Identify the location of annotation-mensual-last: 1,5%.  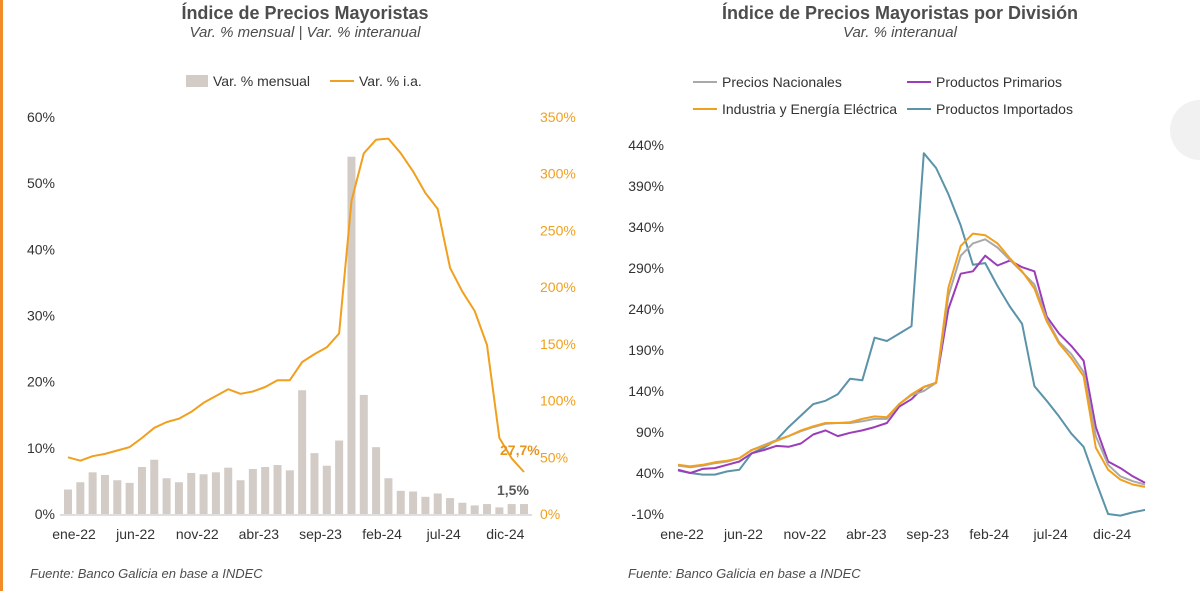
(513, 490).